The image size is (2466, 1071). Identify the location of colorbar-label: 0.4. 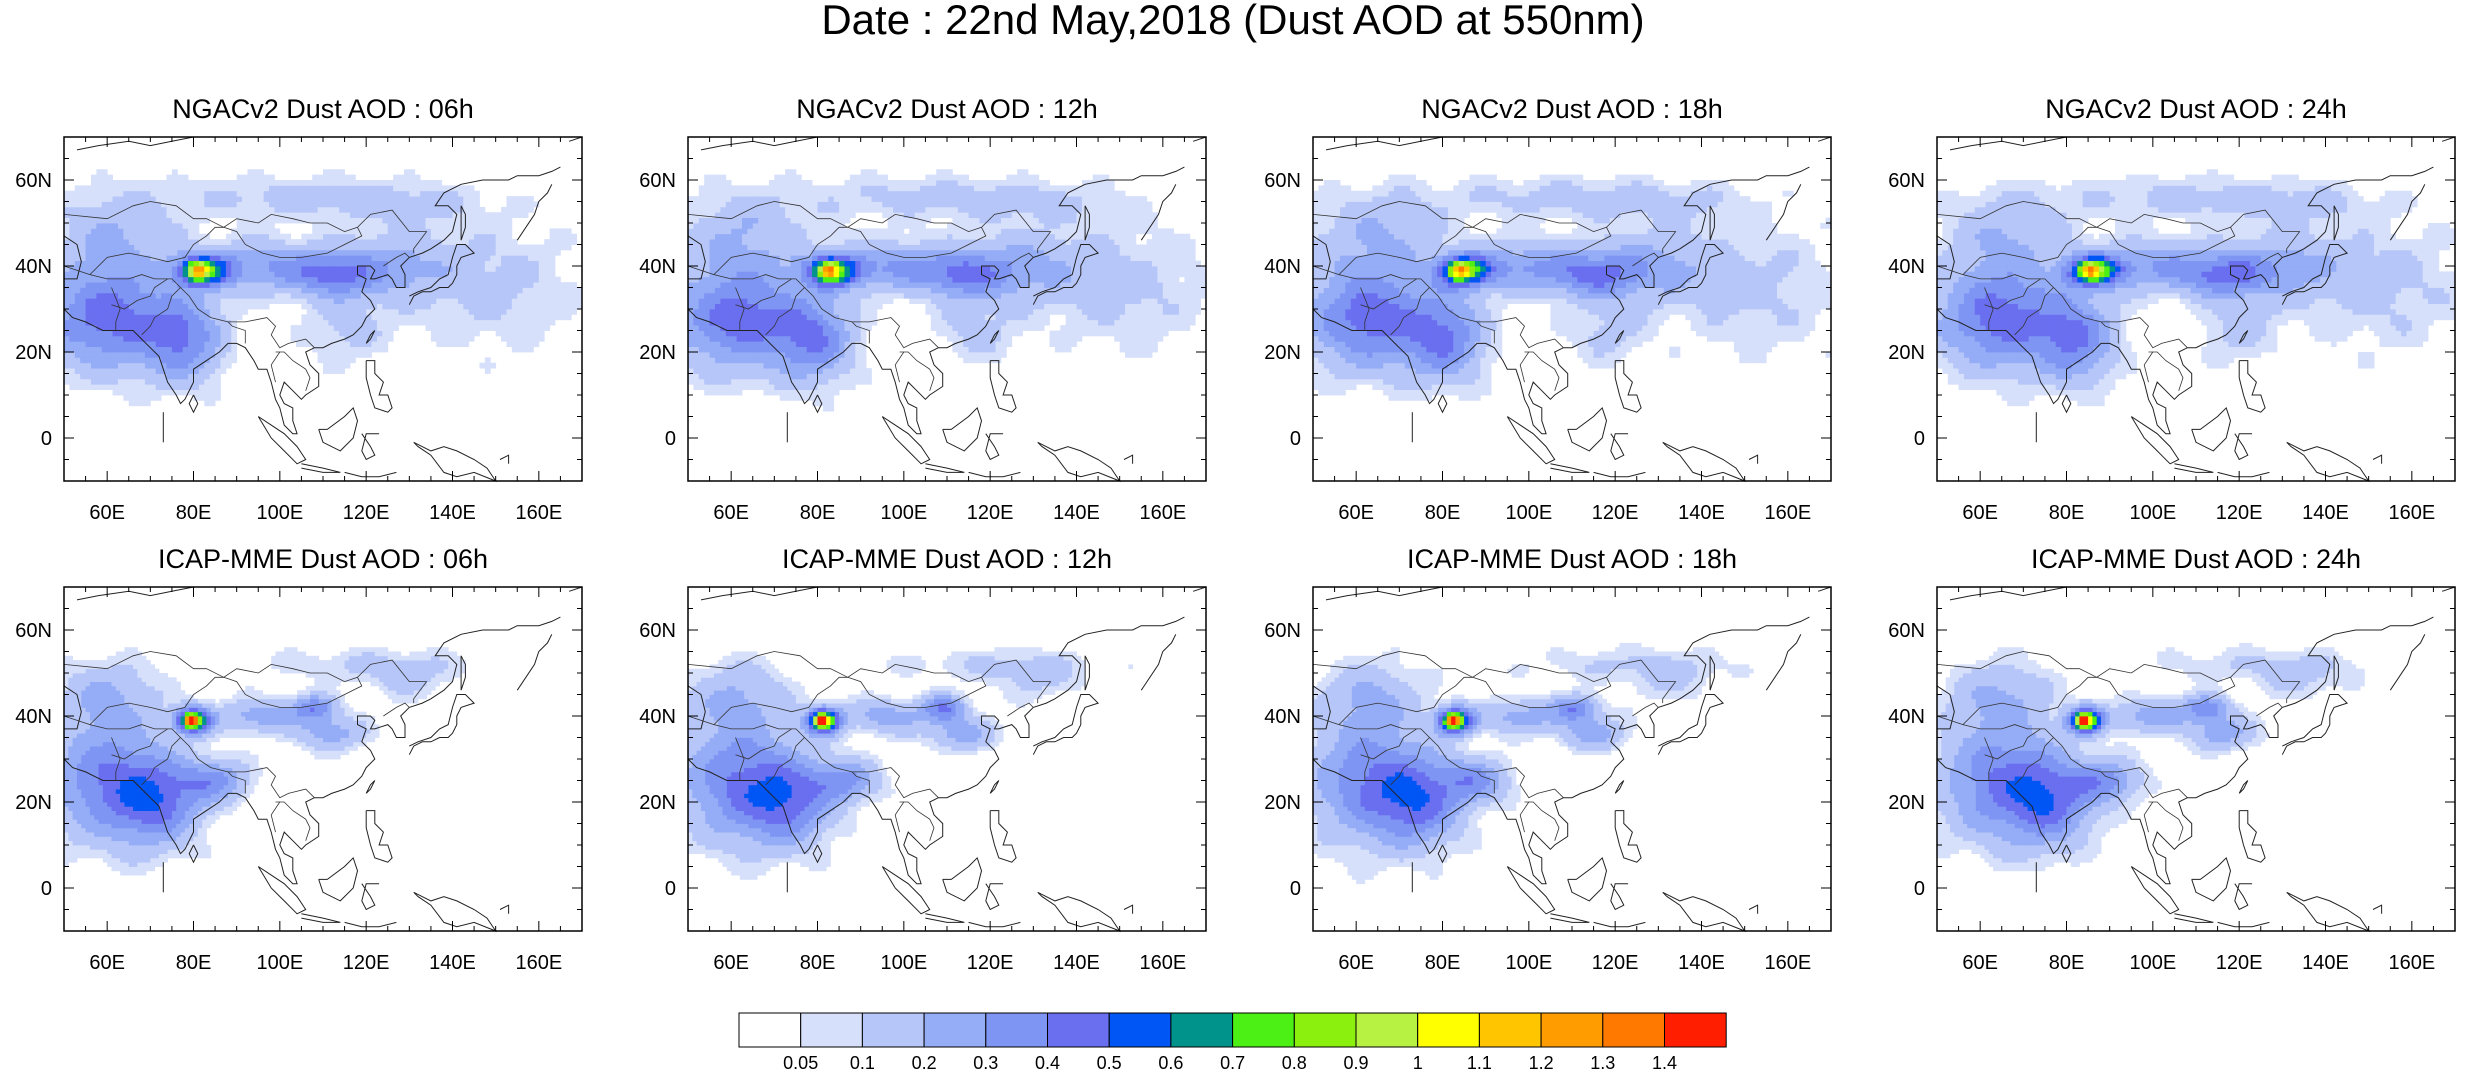
(1047, 1062).